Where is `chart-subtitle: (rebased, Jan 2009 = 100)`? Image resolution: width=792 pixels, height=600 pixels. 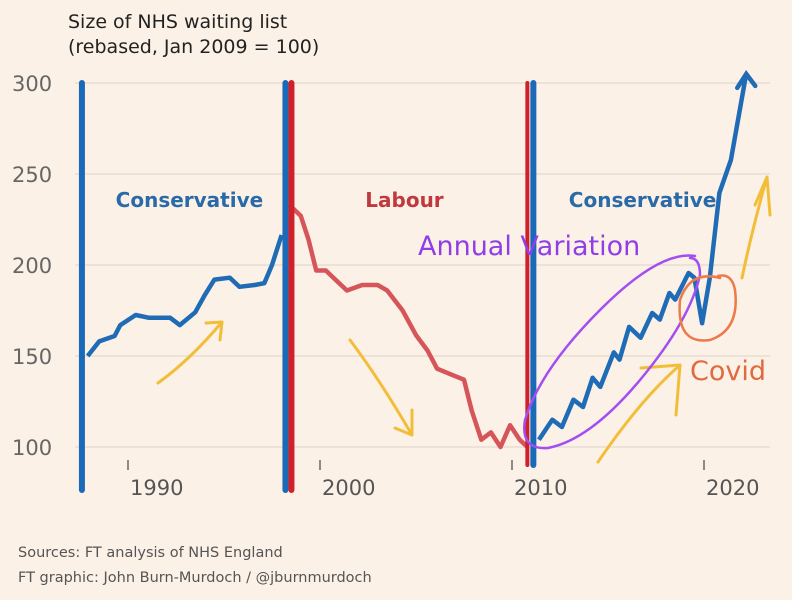 chart-subtitle: (rebased, Jan 2009 = 100) is located at coordinates (194, 47).